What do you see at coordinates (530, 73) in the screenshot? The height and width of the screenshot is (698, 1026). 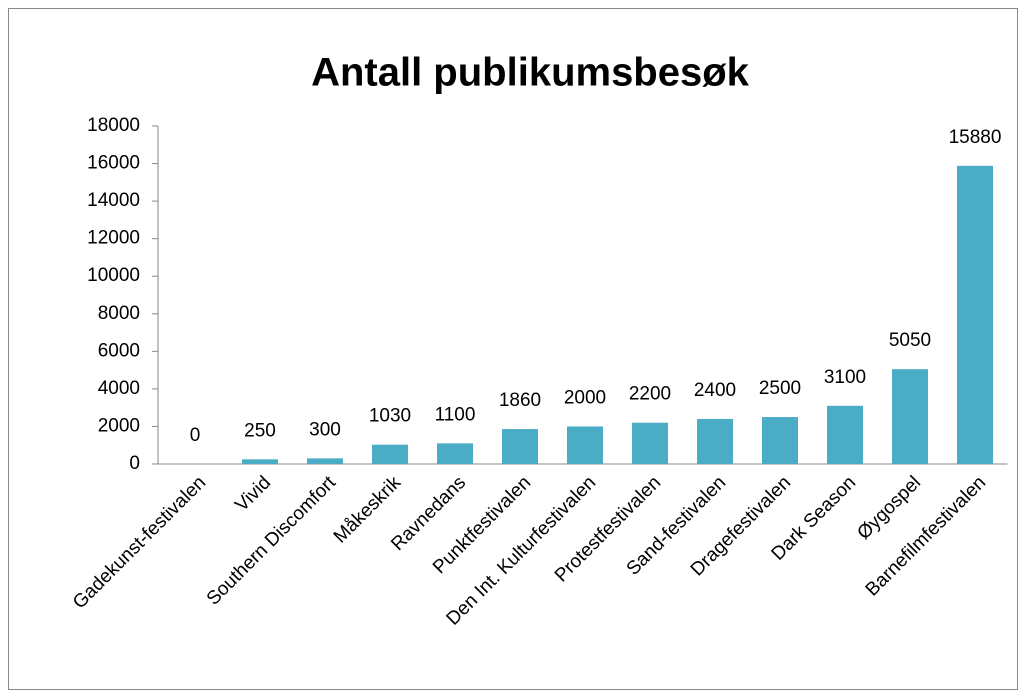 I see `chart-title: Antall publikumsbesøk` at bounding box center [530, 73].